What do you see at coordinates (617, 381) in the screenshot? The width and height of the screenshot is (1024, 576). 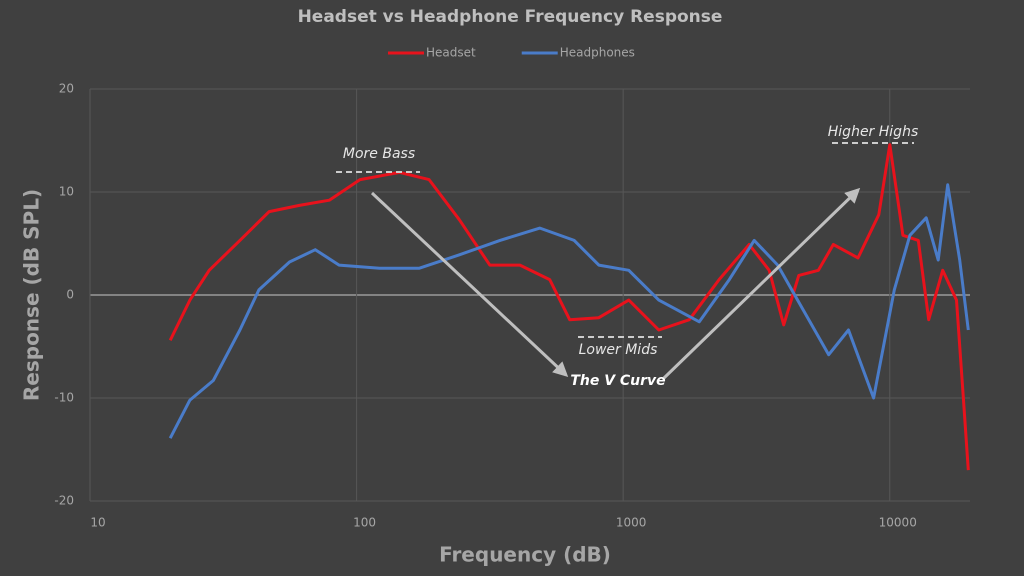 I see `annotation: The V Curve` at bounding box center [617, 381].